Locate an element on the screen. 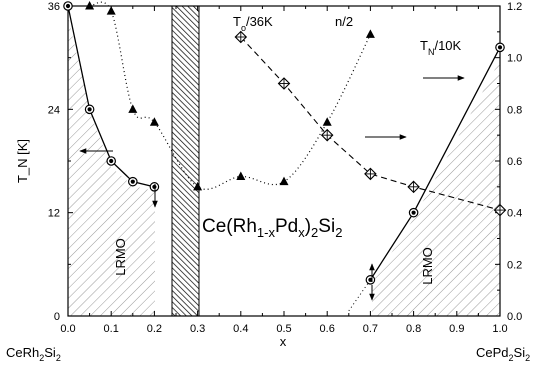 The width and height of the screenshot is (547, 368). y-left-tick-label: 12 is located at coordinates (54, 214).